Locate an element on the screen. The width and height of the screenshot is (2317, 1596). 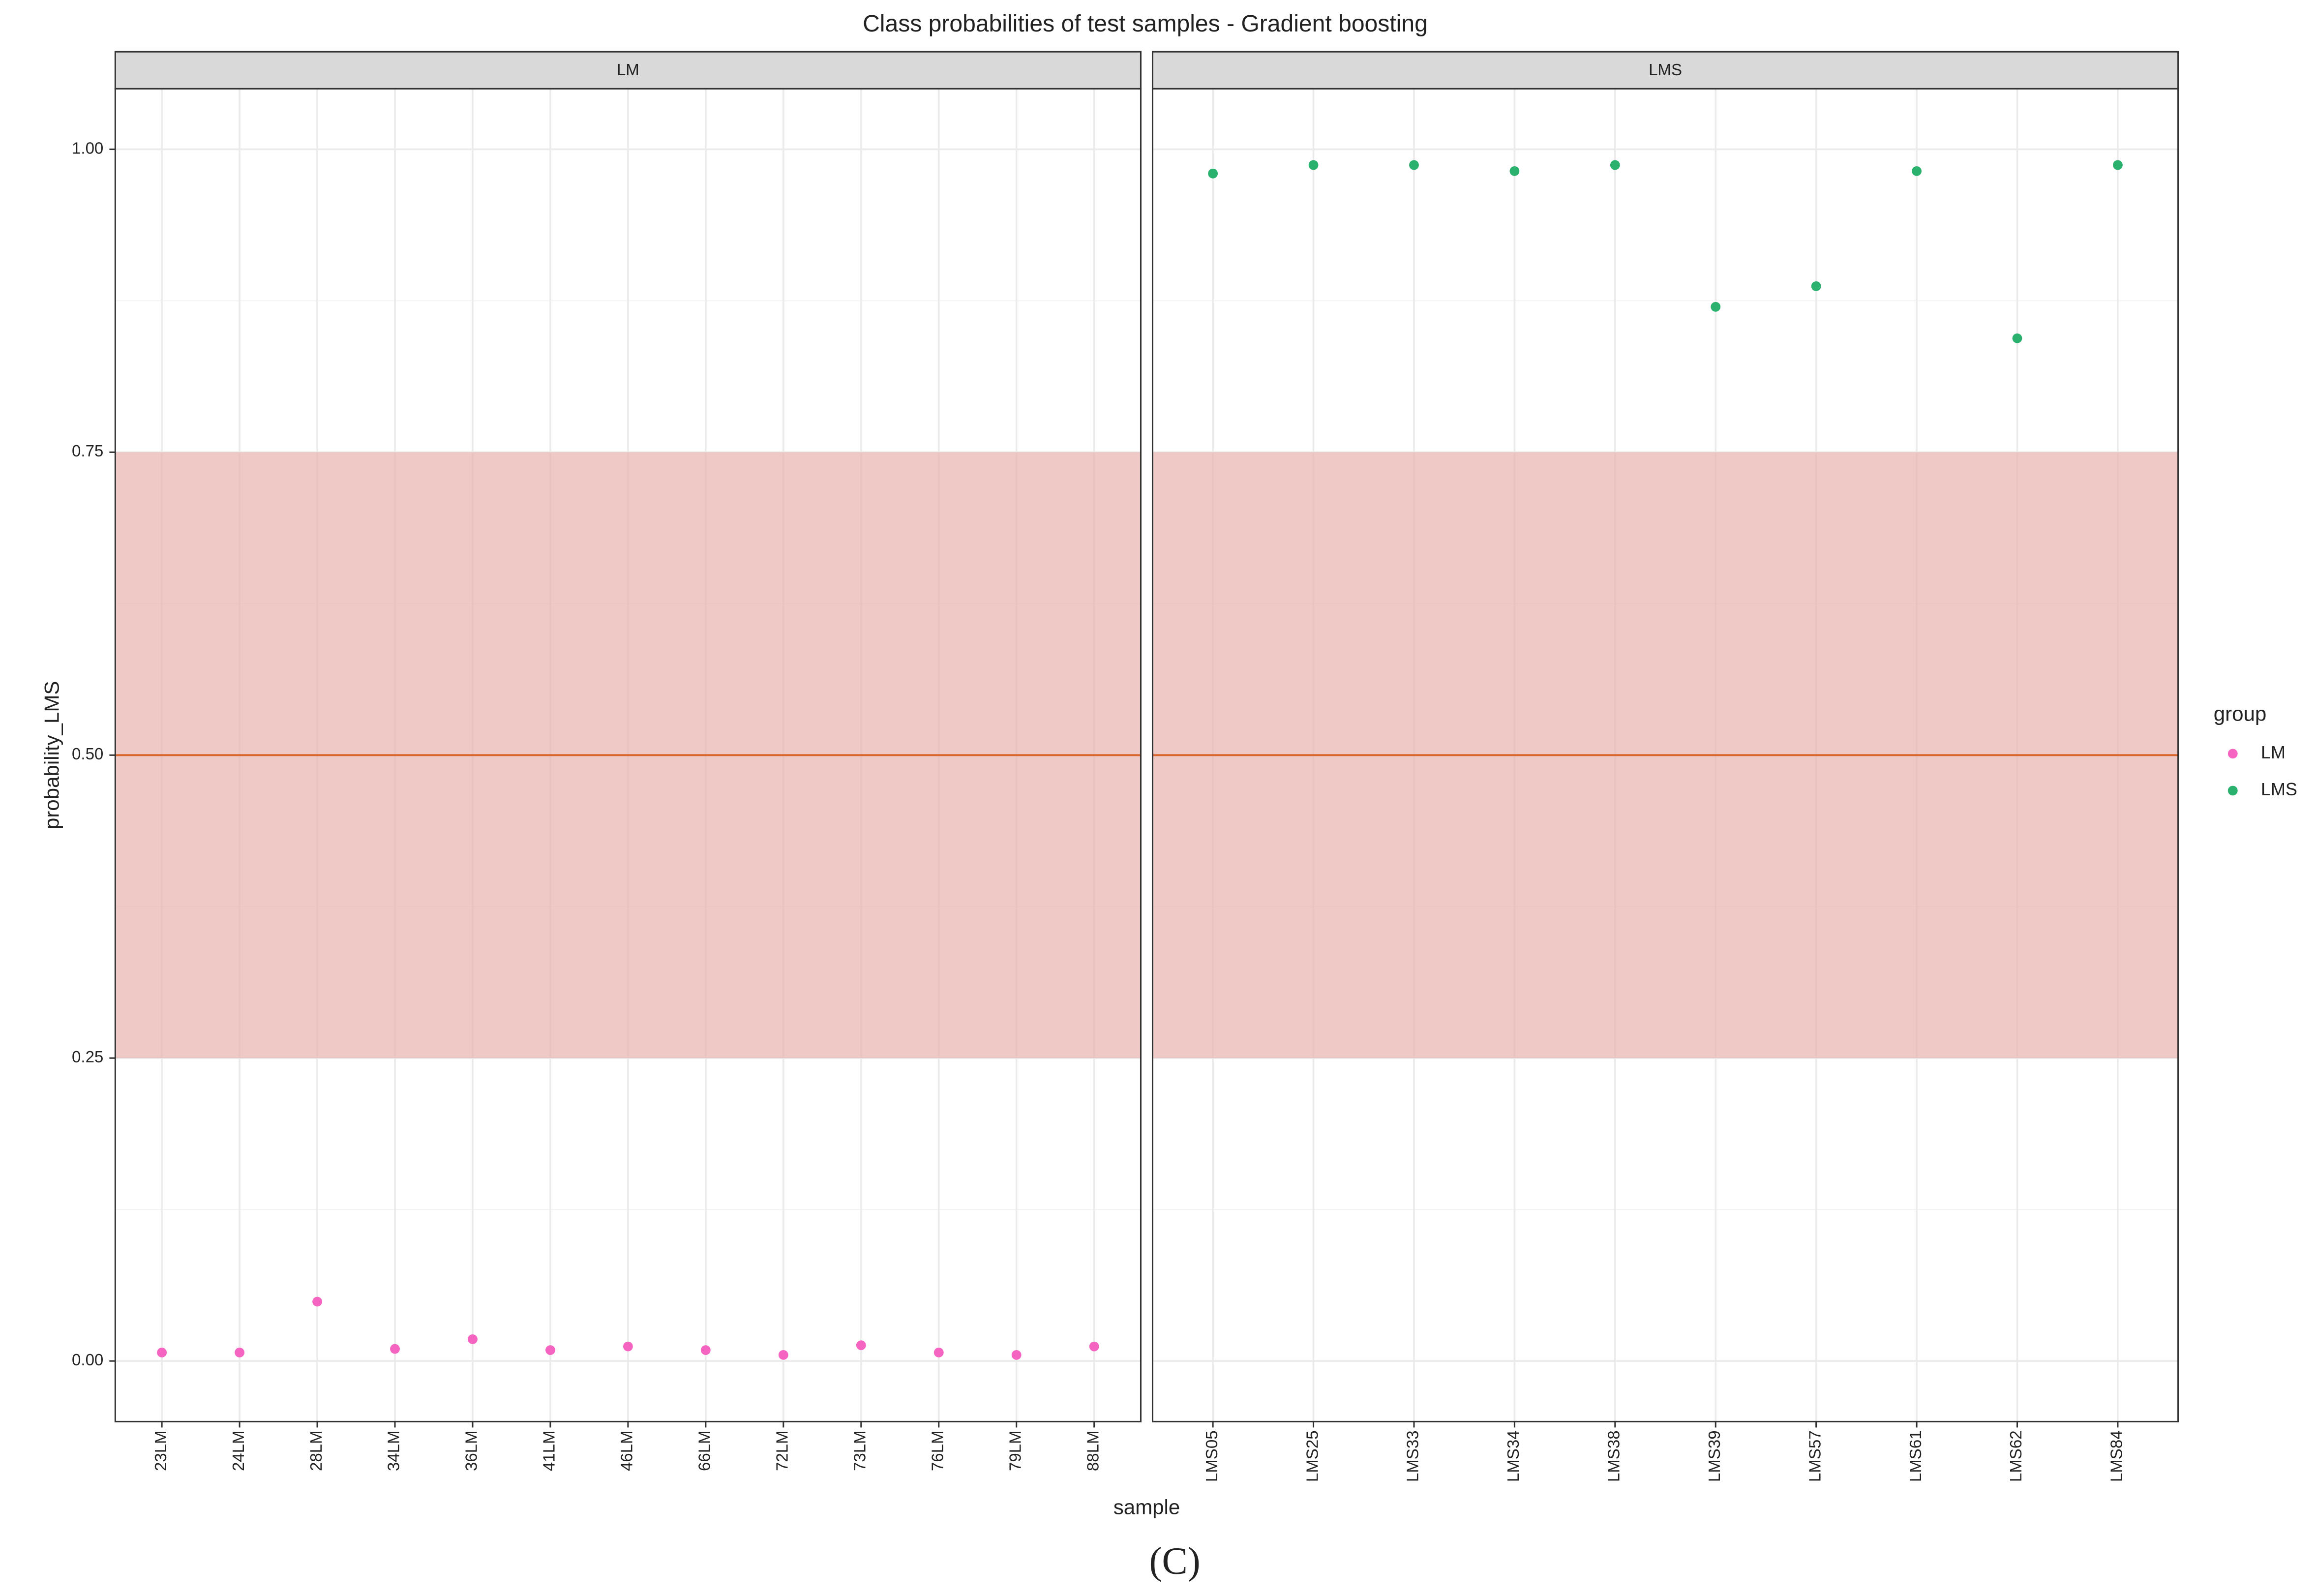
x-tick-label: 79LM is located at coordinates (1015, 1450).